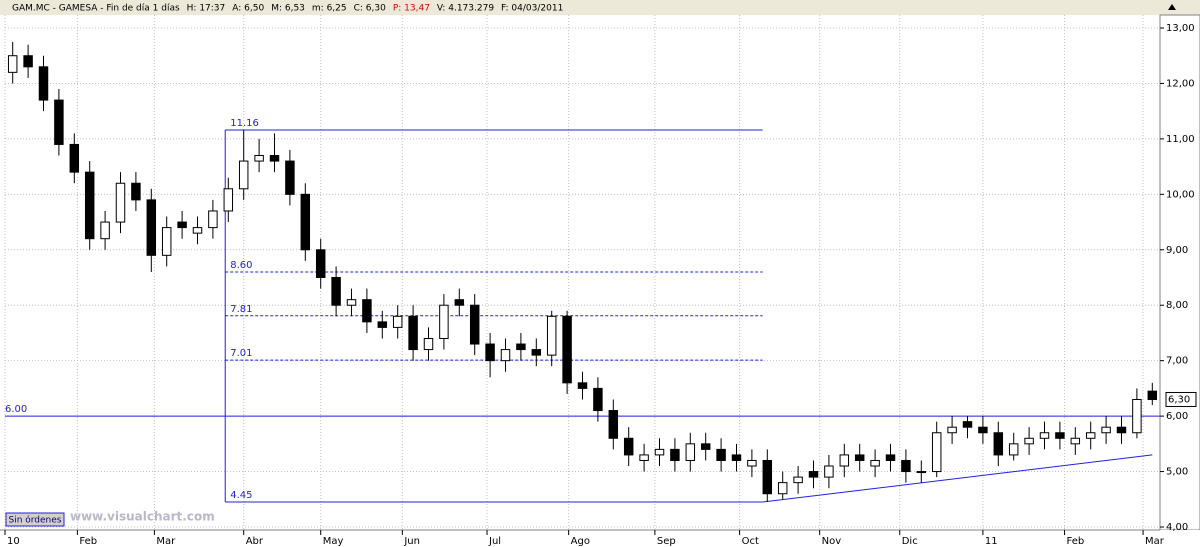  What do you see at coordinates (1177, 305) in the screenshot?
I see `y-tick-label: 8,00` at bounding box center [1177, 305].